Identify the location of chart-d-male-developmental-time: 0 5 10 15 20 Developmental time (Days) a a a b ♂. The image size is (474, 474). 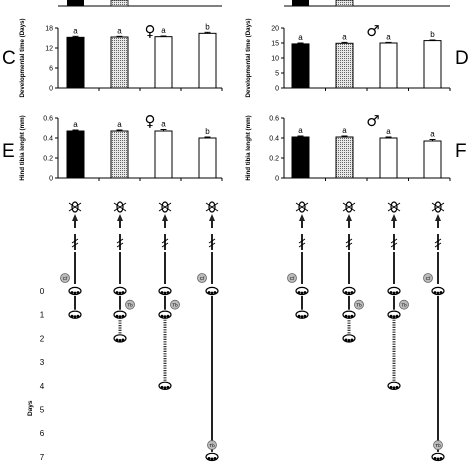
(348, 58).